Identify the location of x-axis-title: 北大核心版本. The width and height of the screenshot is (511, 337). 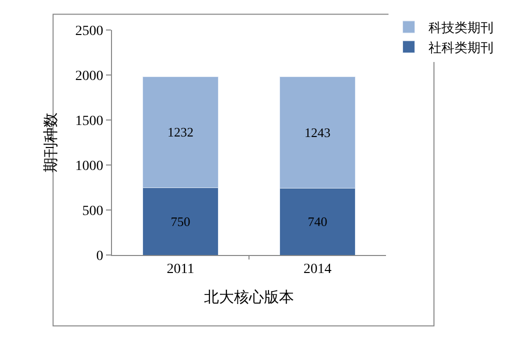
(249, 297).